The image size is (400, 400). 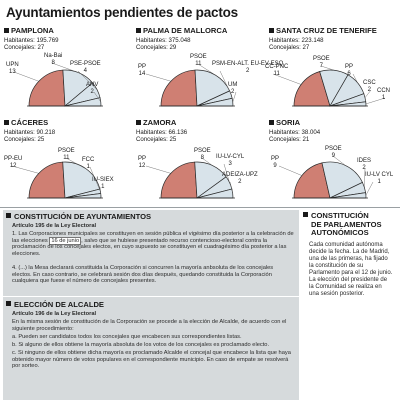 I want to click on party-seats: 8, so click(x=202, y=157).